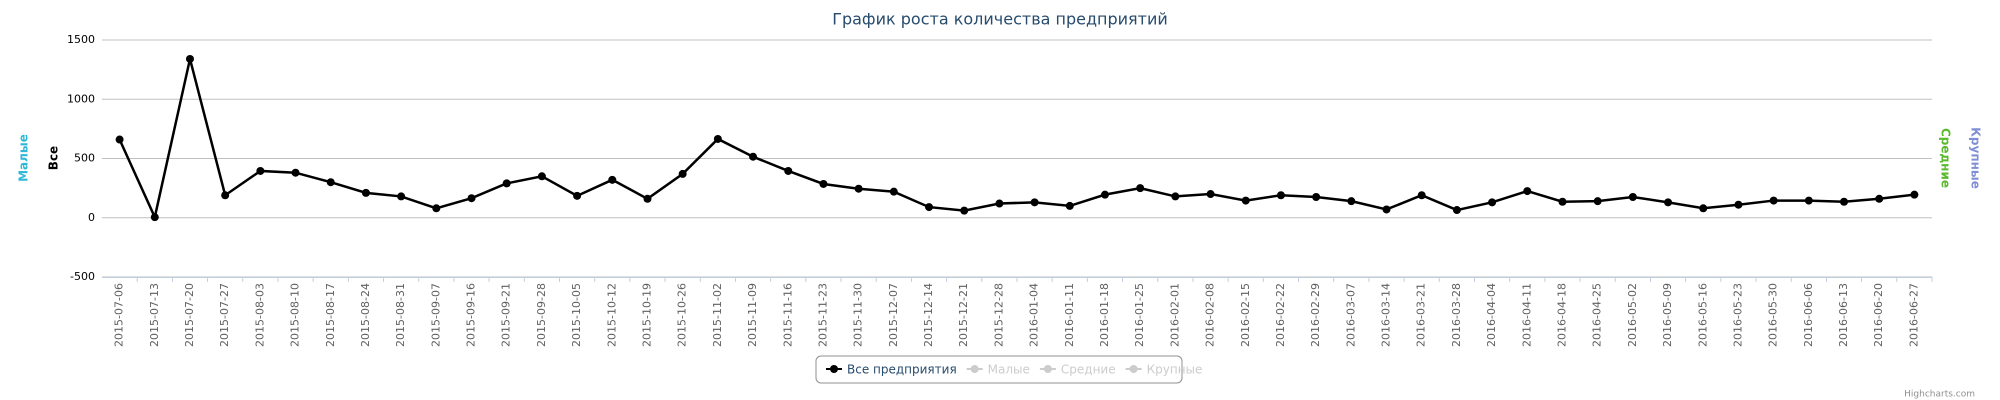 This screenshot has width=2000, height=400. I want to click on y-axis-title: Малые, so click(24, 158).